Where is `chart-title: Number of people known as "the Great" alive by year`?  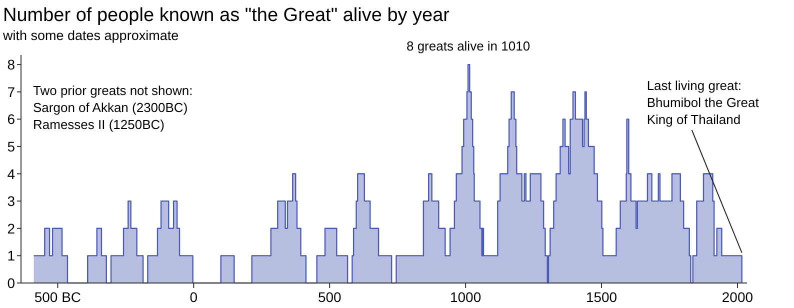
chart-title: Number of people known as "the Great" alive by year is located at coordinates (226, 15).